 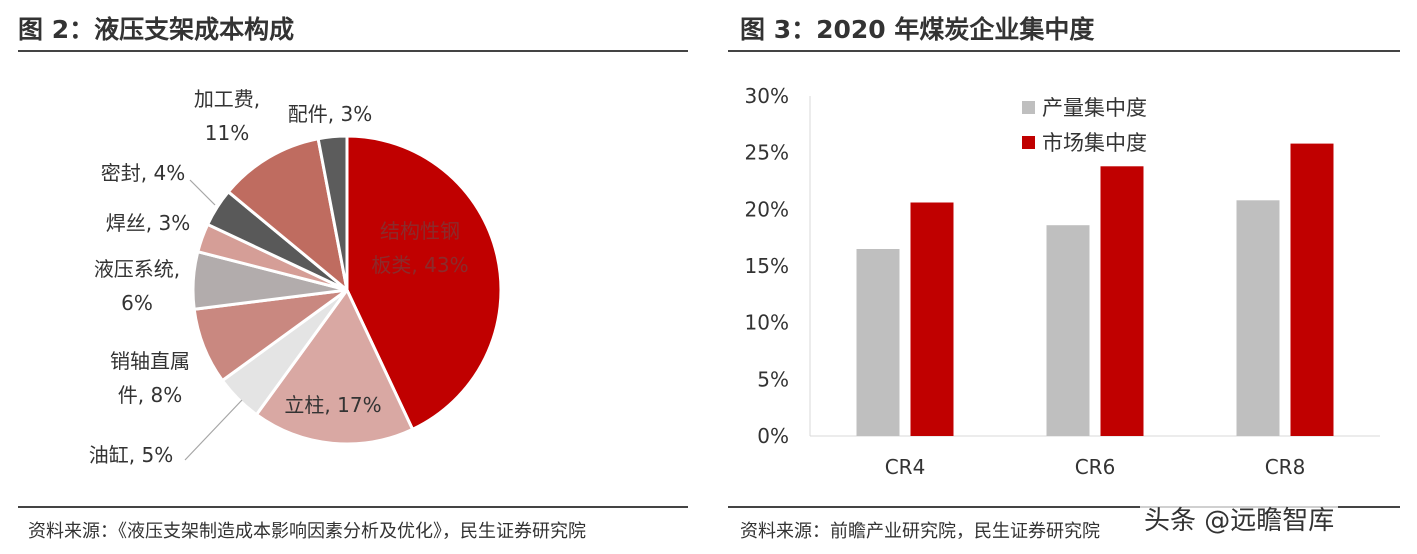 I want to click on y-tick-label: 15%, so click(x=767, y=266).